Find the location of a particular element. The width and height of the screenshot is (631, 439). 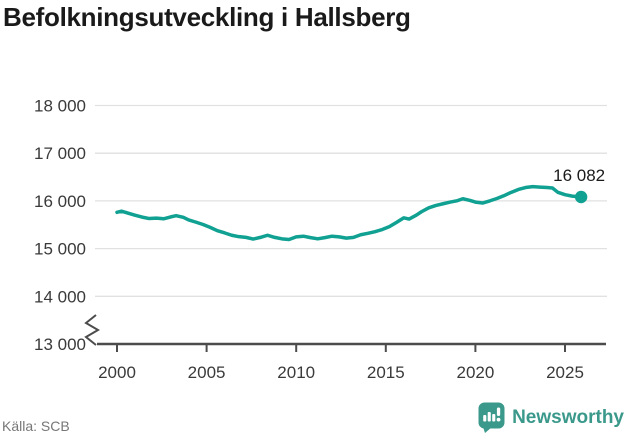

y-tick-label: 13 000 is located at coordinates (60, 344).